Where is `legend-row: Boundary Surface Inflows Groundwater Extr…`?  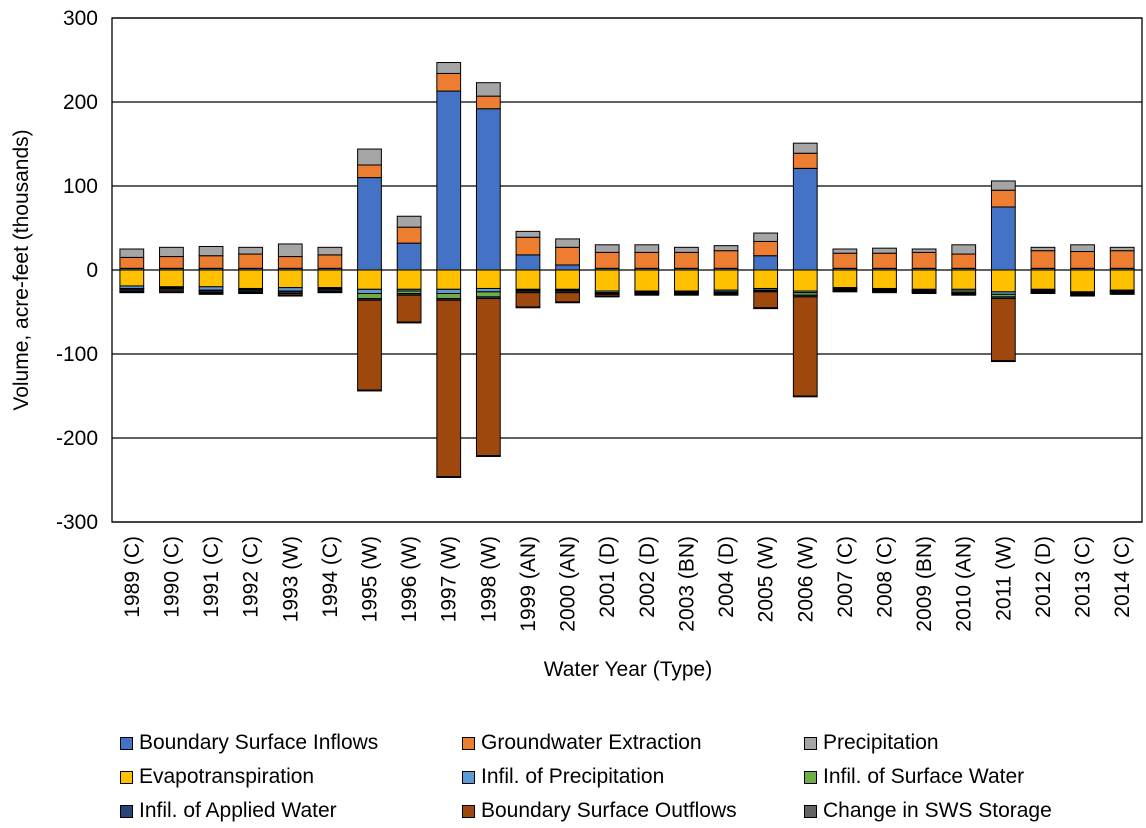
legend-row: Boundary Surface Inflows Groundwater Extr… is located at coordinates (620, 743).